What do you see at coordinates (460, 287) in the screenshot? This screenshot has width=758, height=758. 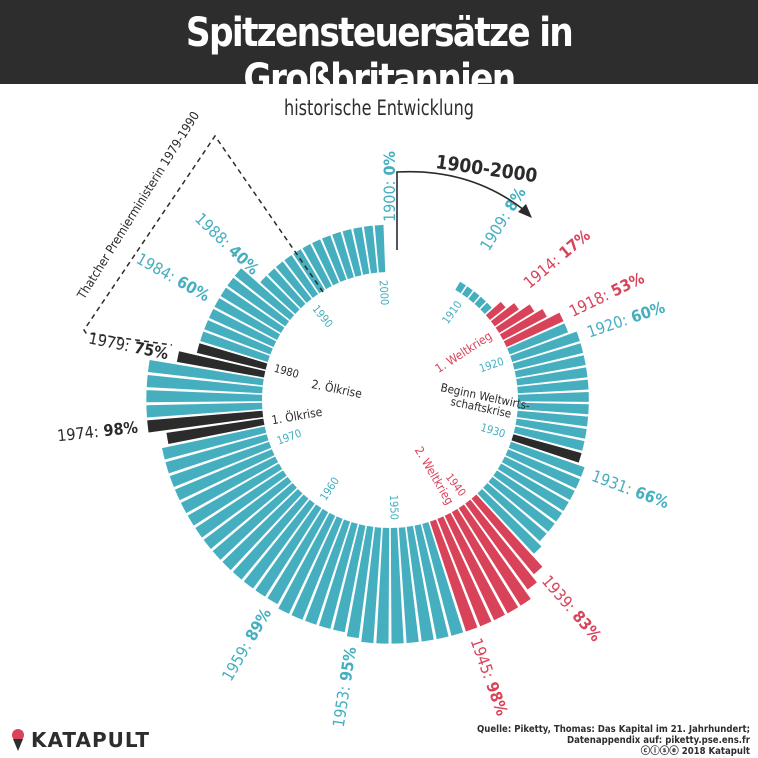 I see `bar-1909` at bounding box center [460, 287].